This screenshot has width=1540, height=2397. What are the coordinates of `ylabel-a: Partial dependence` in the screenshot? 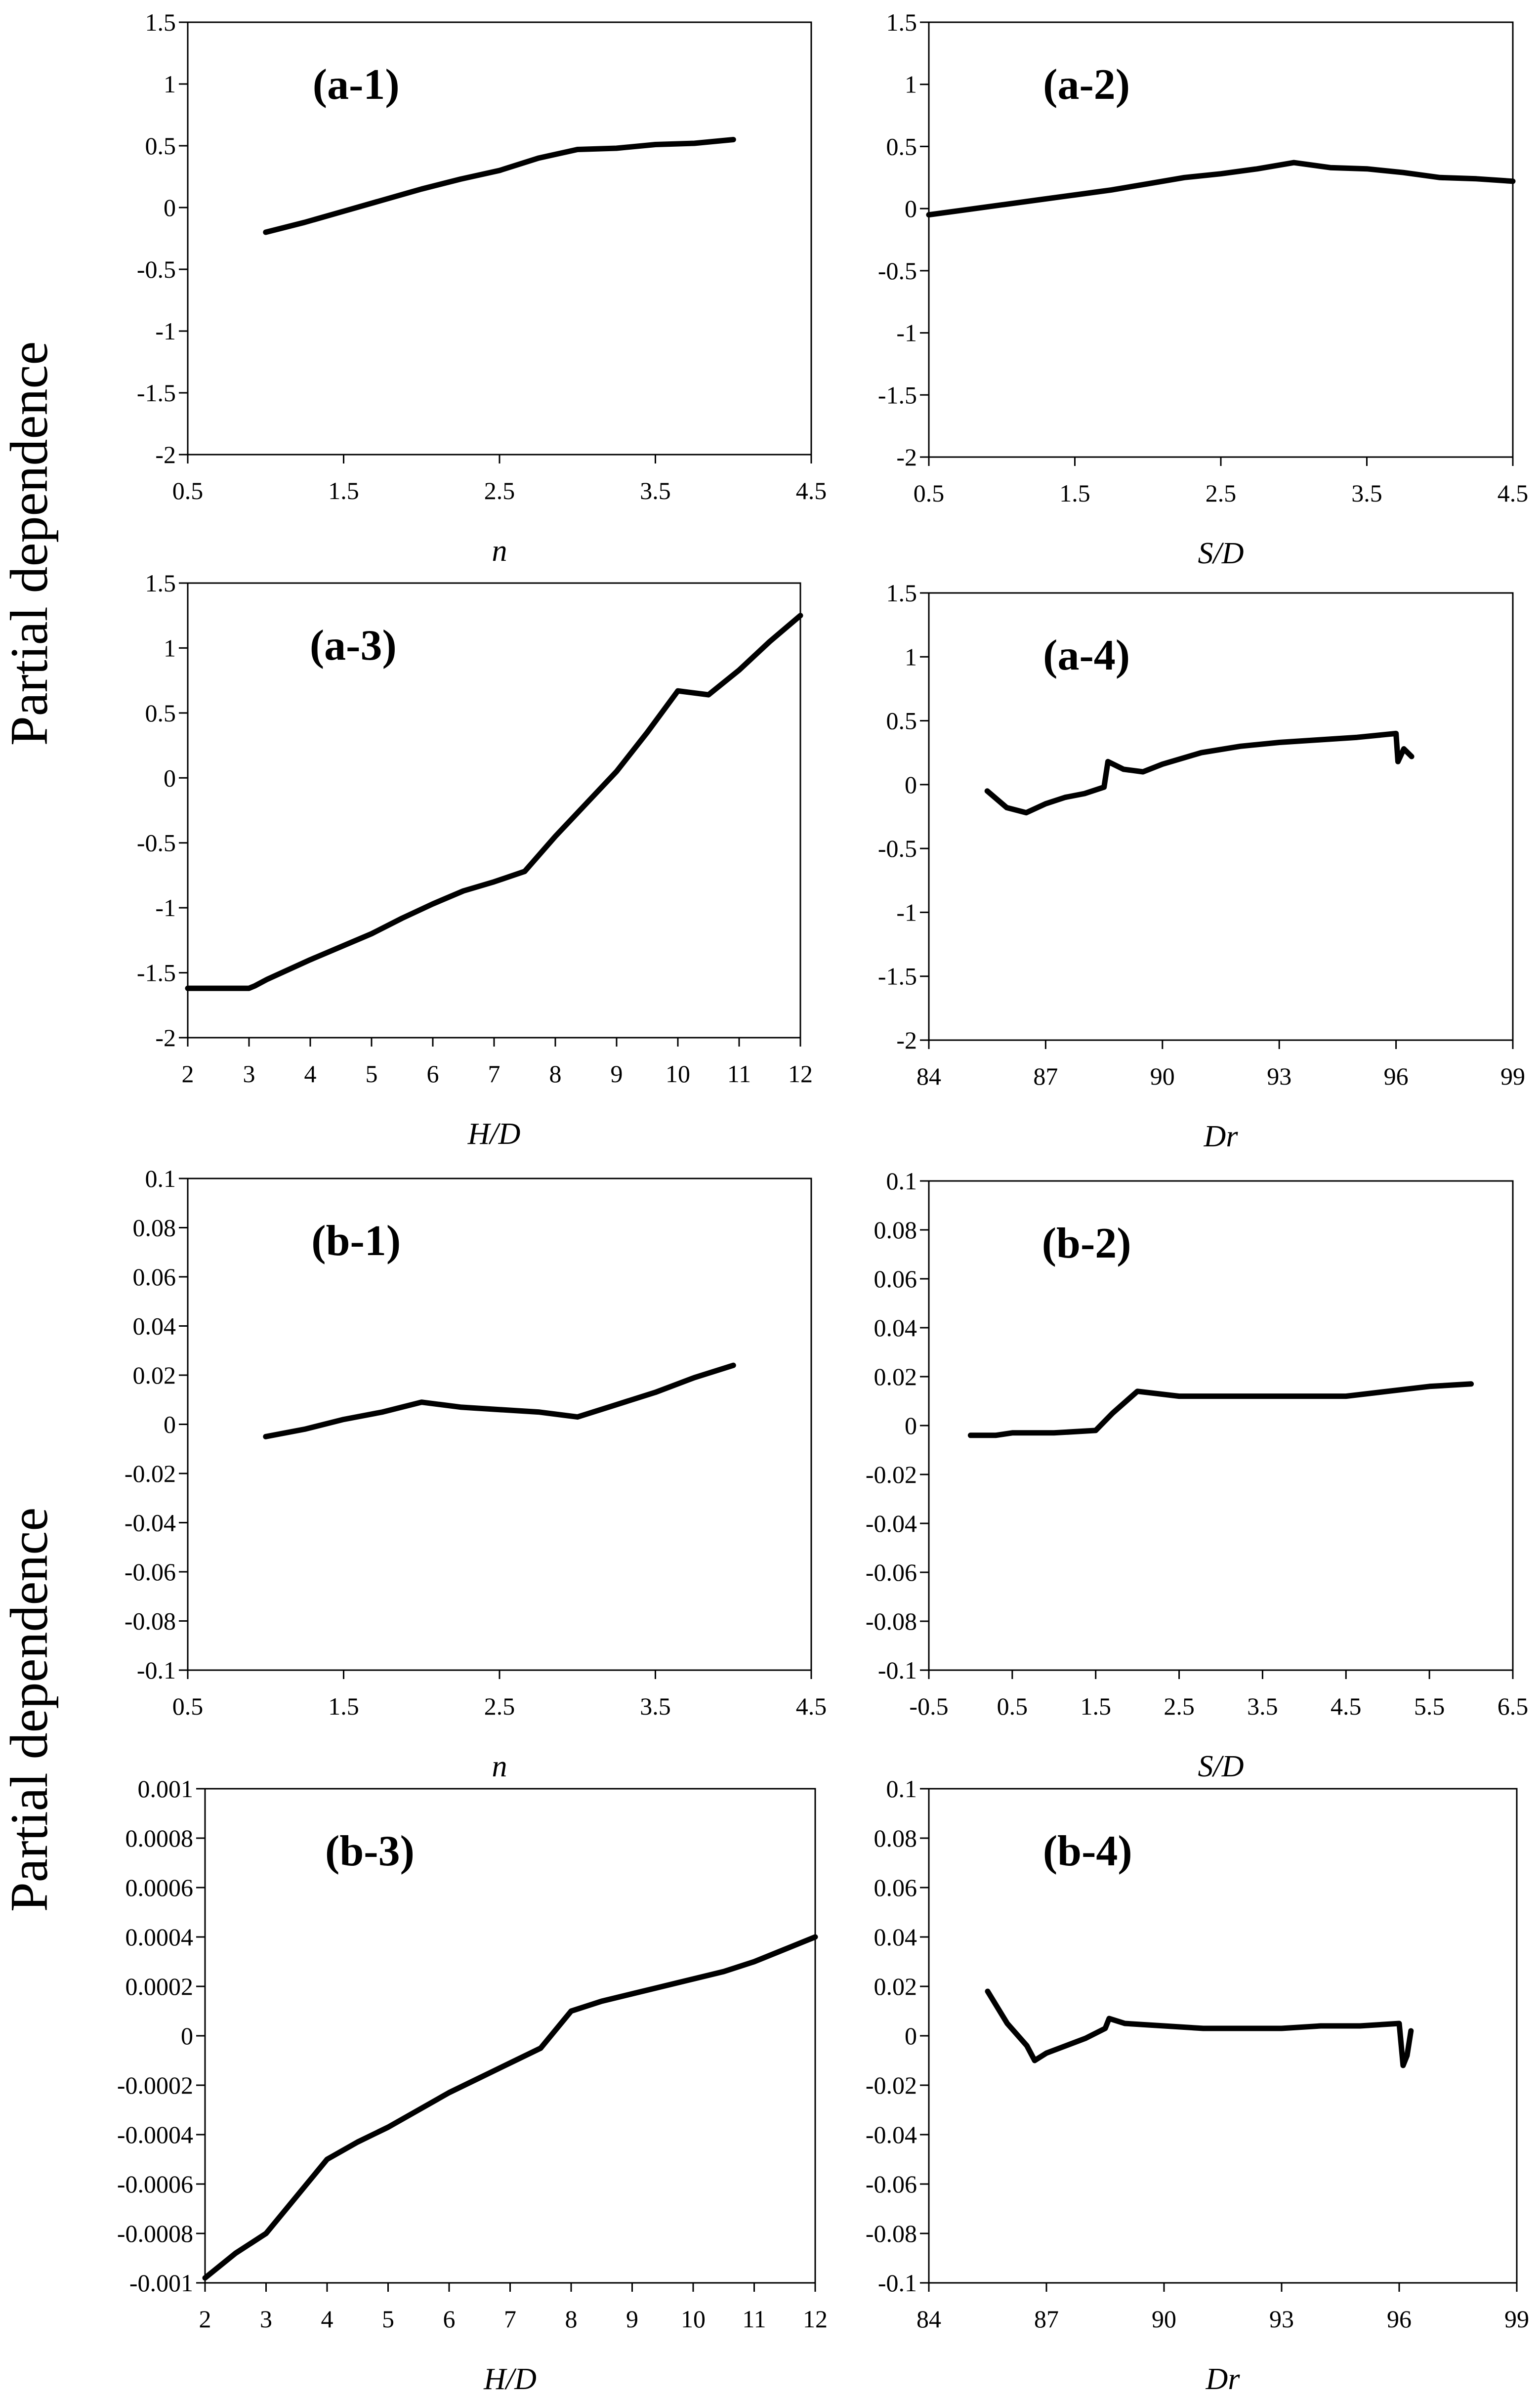 It's located at (29, 543).